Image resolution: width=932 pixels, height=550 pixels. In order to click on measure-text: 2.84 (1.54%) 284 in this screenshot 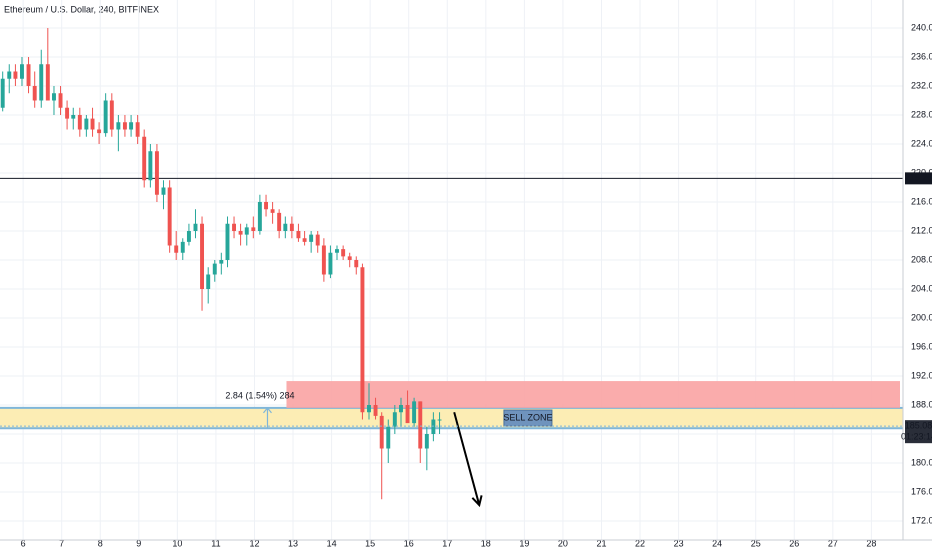, I will do `click(259, 395)`.